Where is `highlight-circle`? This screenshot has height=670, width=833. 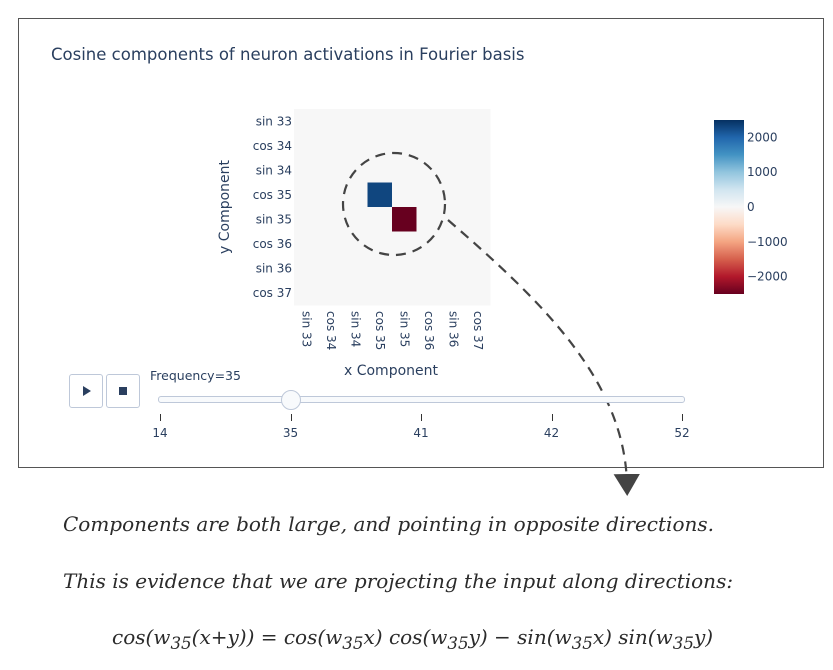
highlight-circle is located at coordinates (394, 204).